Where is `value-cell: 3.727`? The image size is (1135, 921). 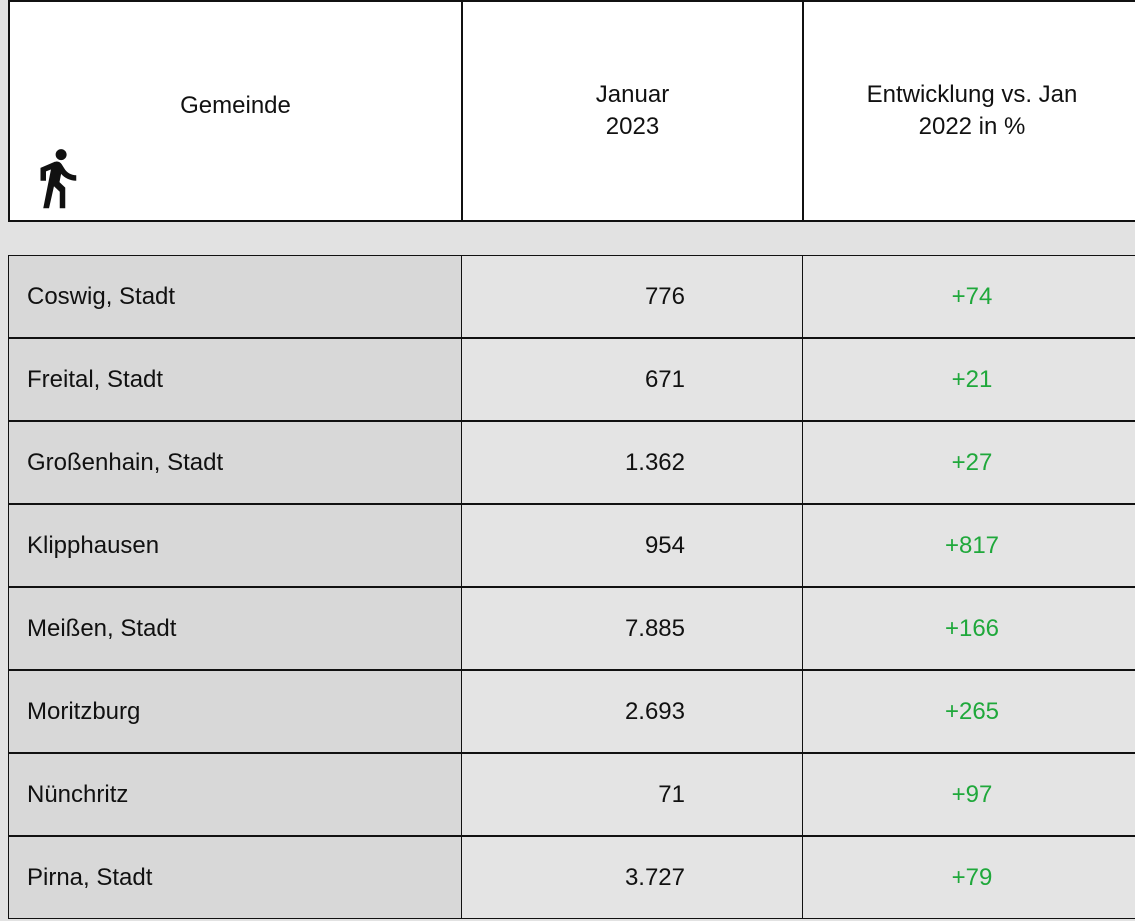 value-cell: 3.727 is located at coordinates (632, 877).